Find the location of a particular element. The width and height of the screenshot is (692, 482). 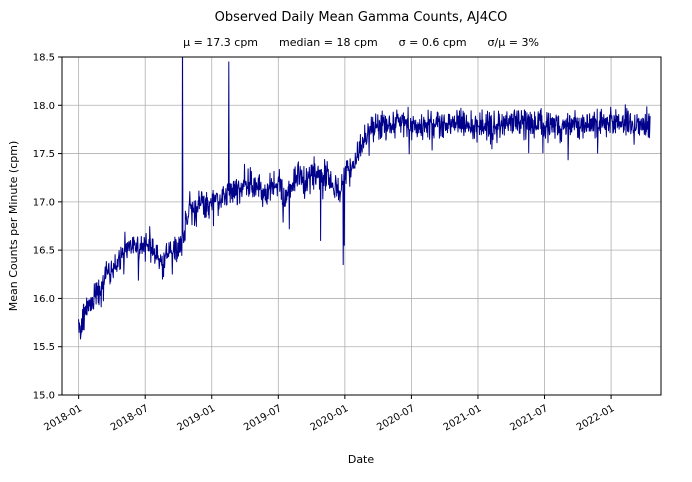

y-tick-label: 16.5 is located at coordinates (44, 251).